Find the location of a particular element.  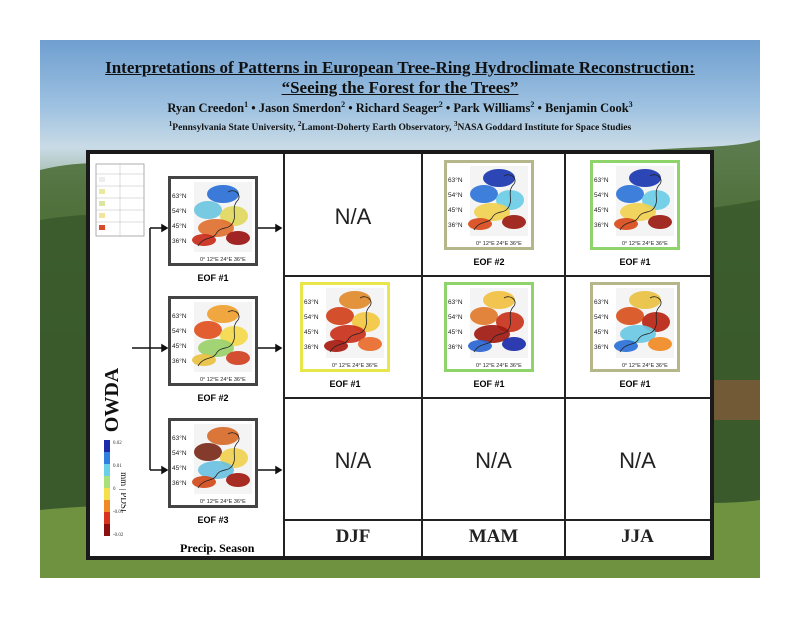

map-owda-eof3: 63°N 54°N 45°N 36°N 0° 12°E 24°E 36°E EOF #3 is located at coordinates (213, 471).